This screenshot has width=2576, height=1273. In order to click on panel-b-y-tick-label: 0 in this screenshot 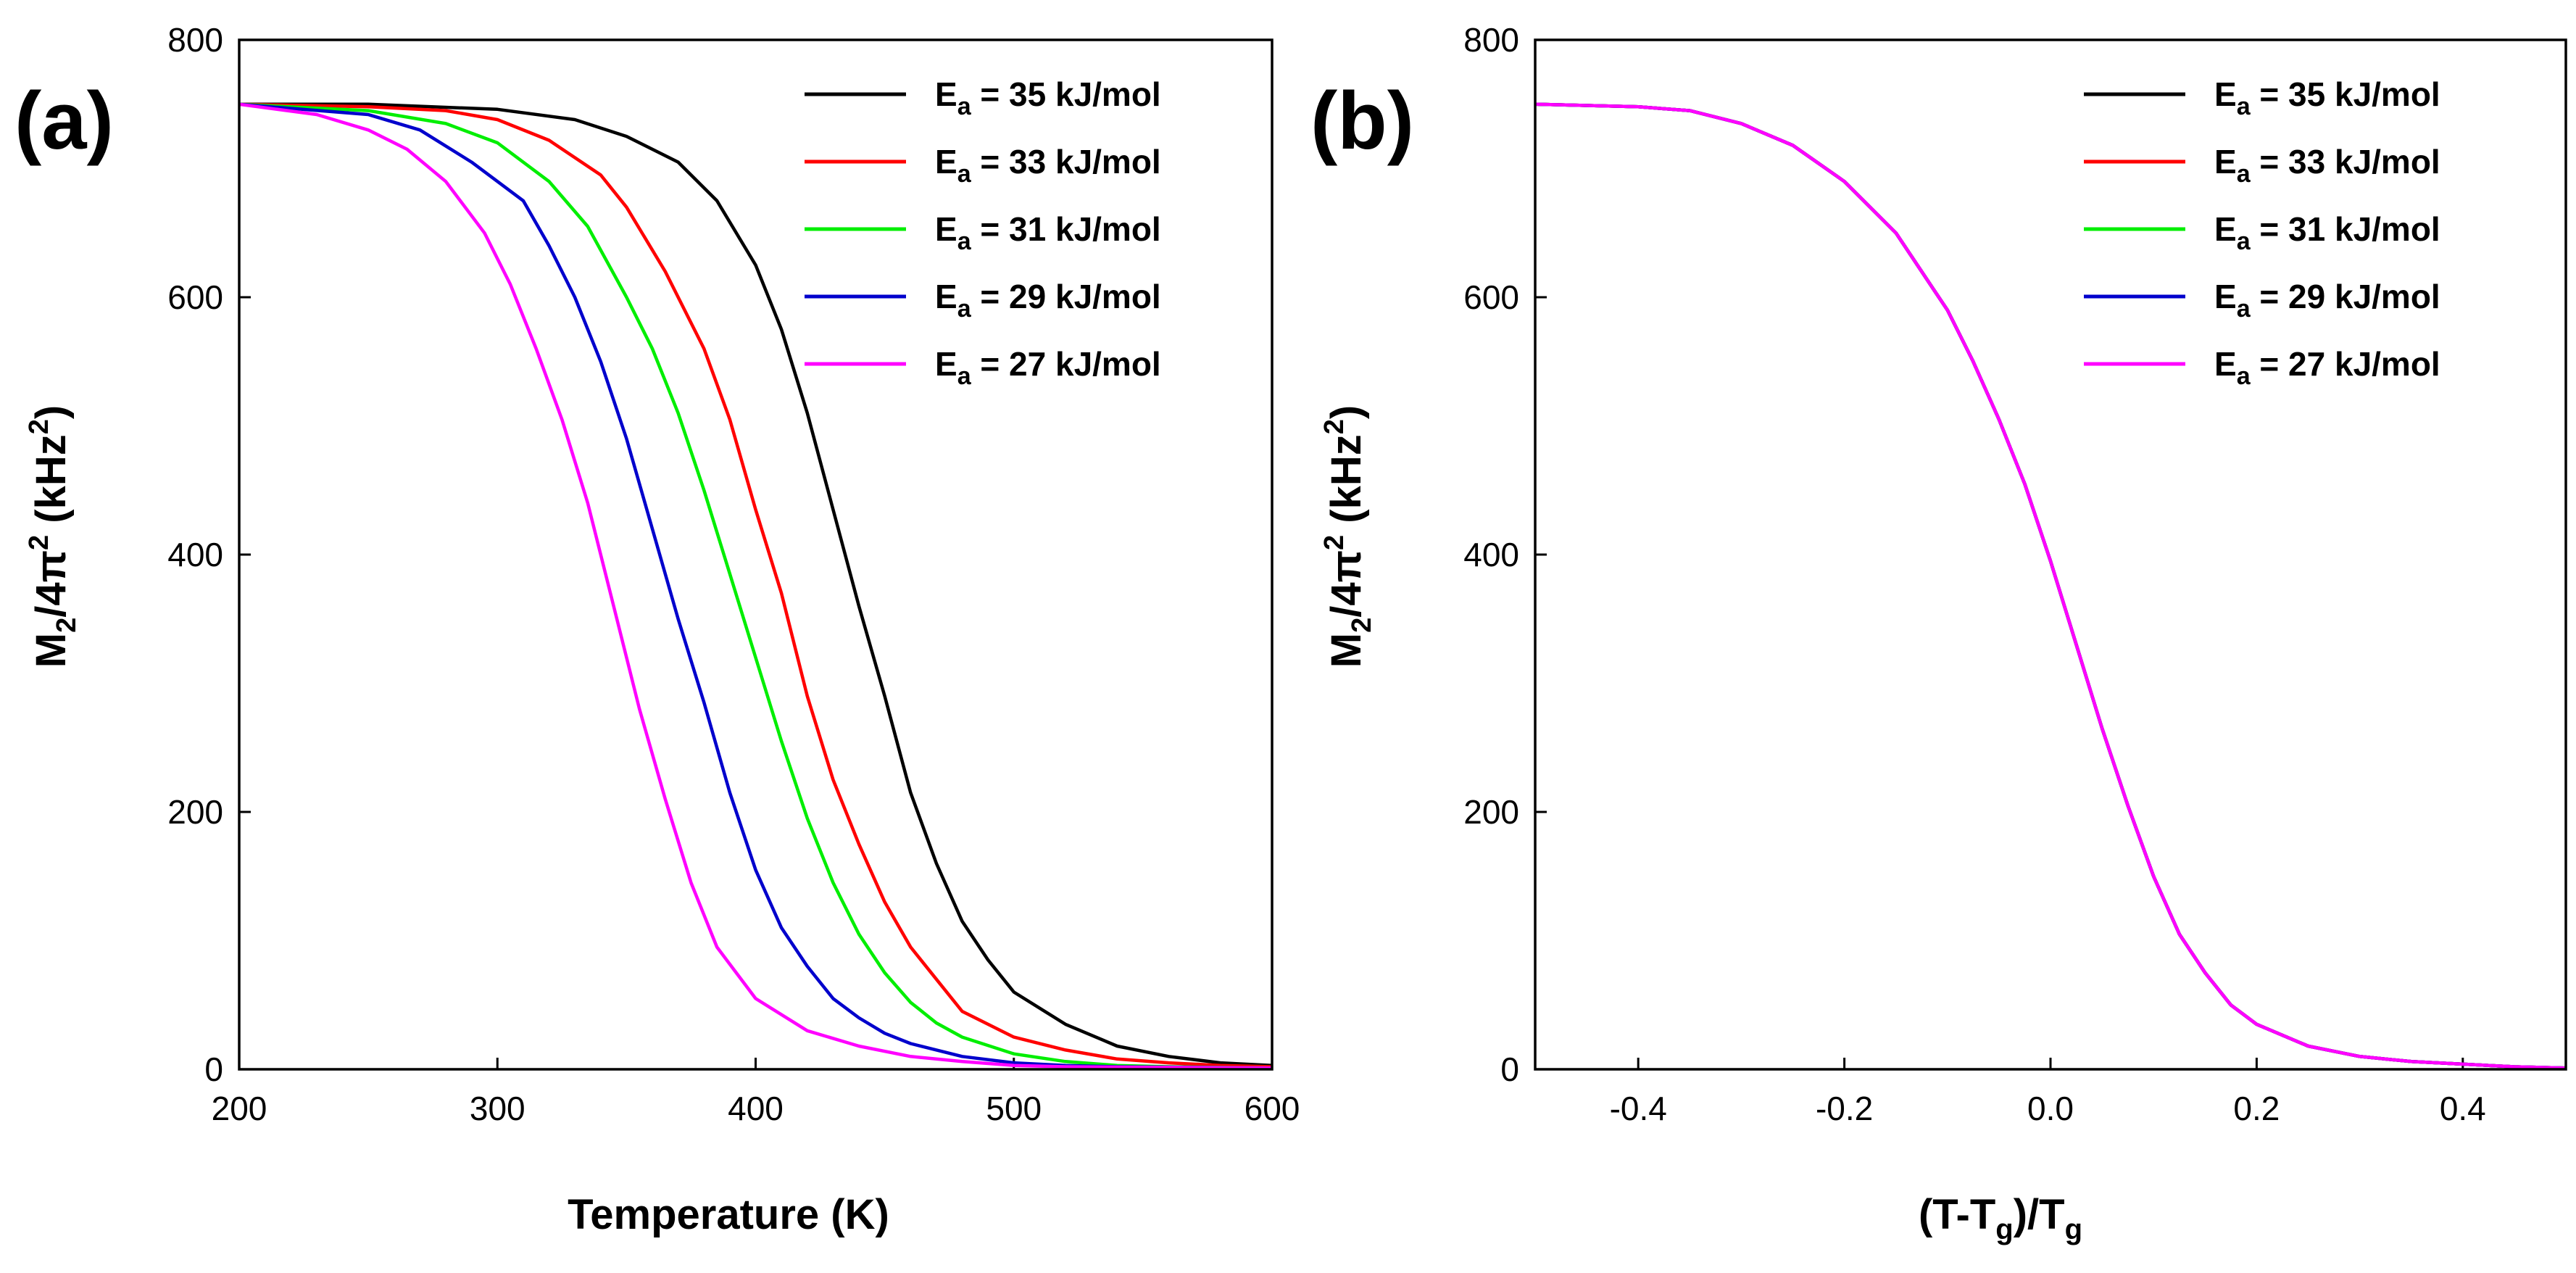, I will do `click(1509, 1069)`.